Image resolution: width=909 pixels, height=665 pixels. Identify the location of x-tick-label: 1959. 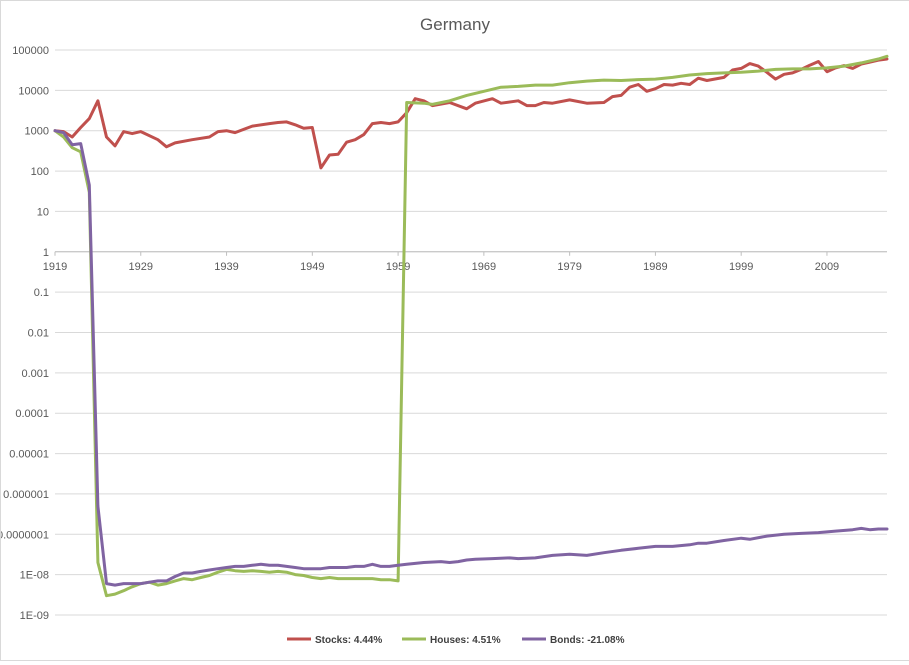
(398, 267).